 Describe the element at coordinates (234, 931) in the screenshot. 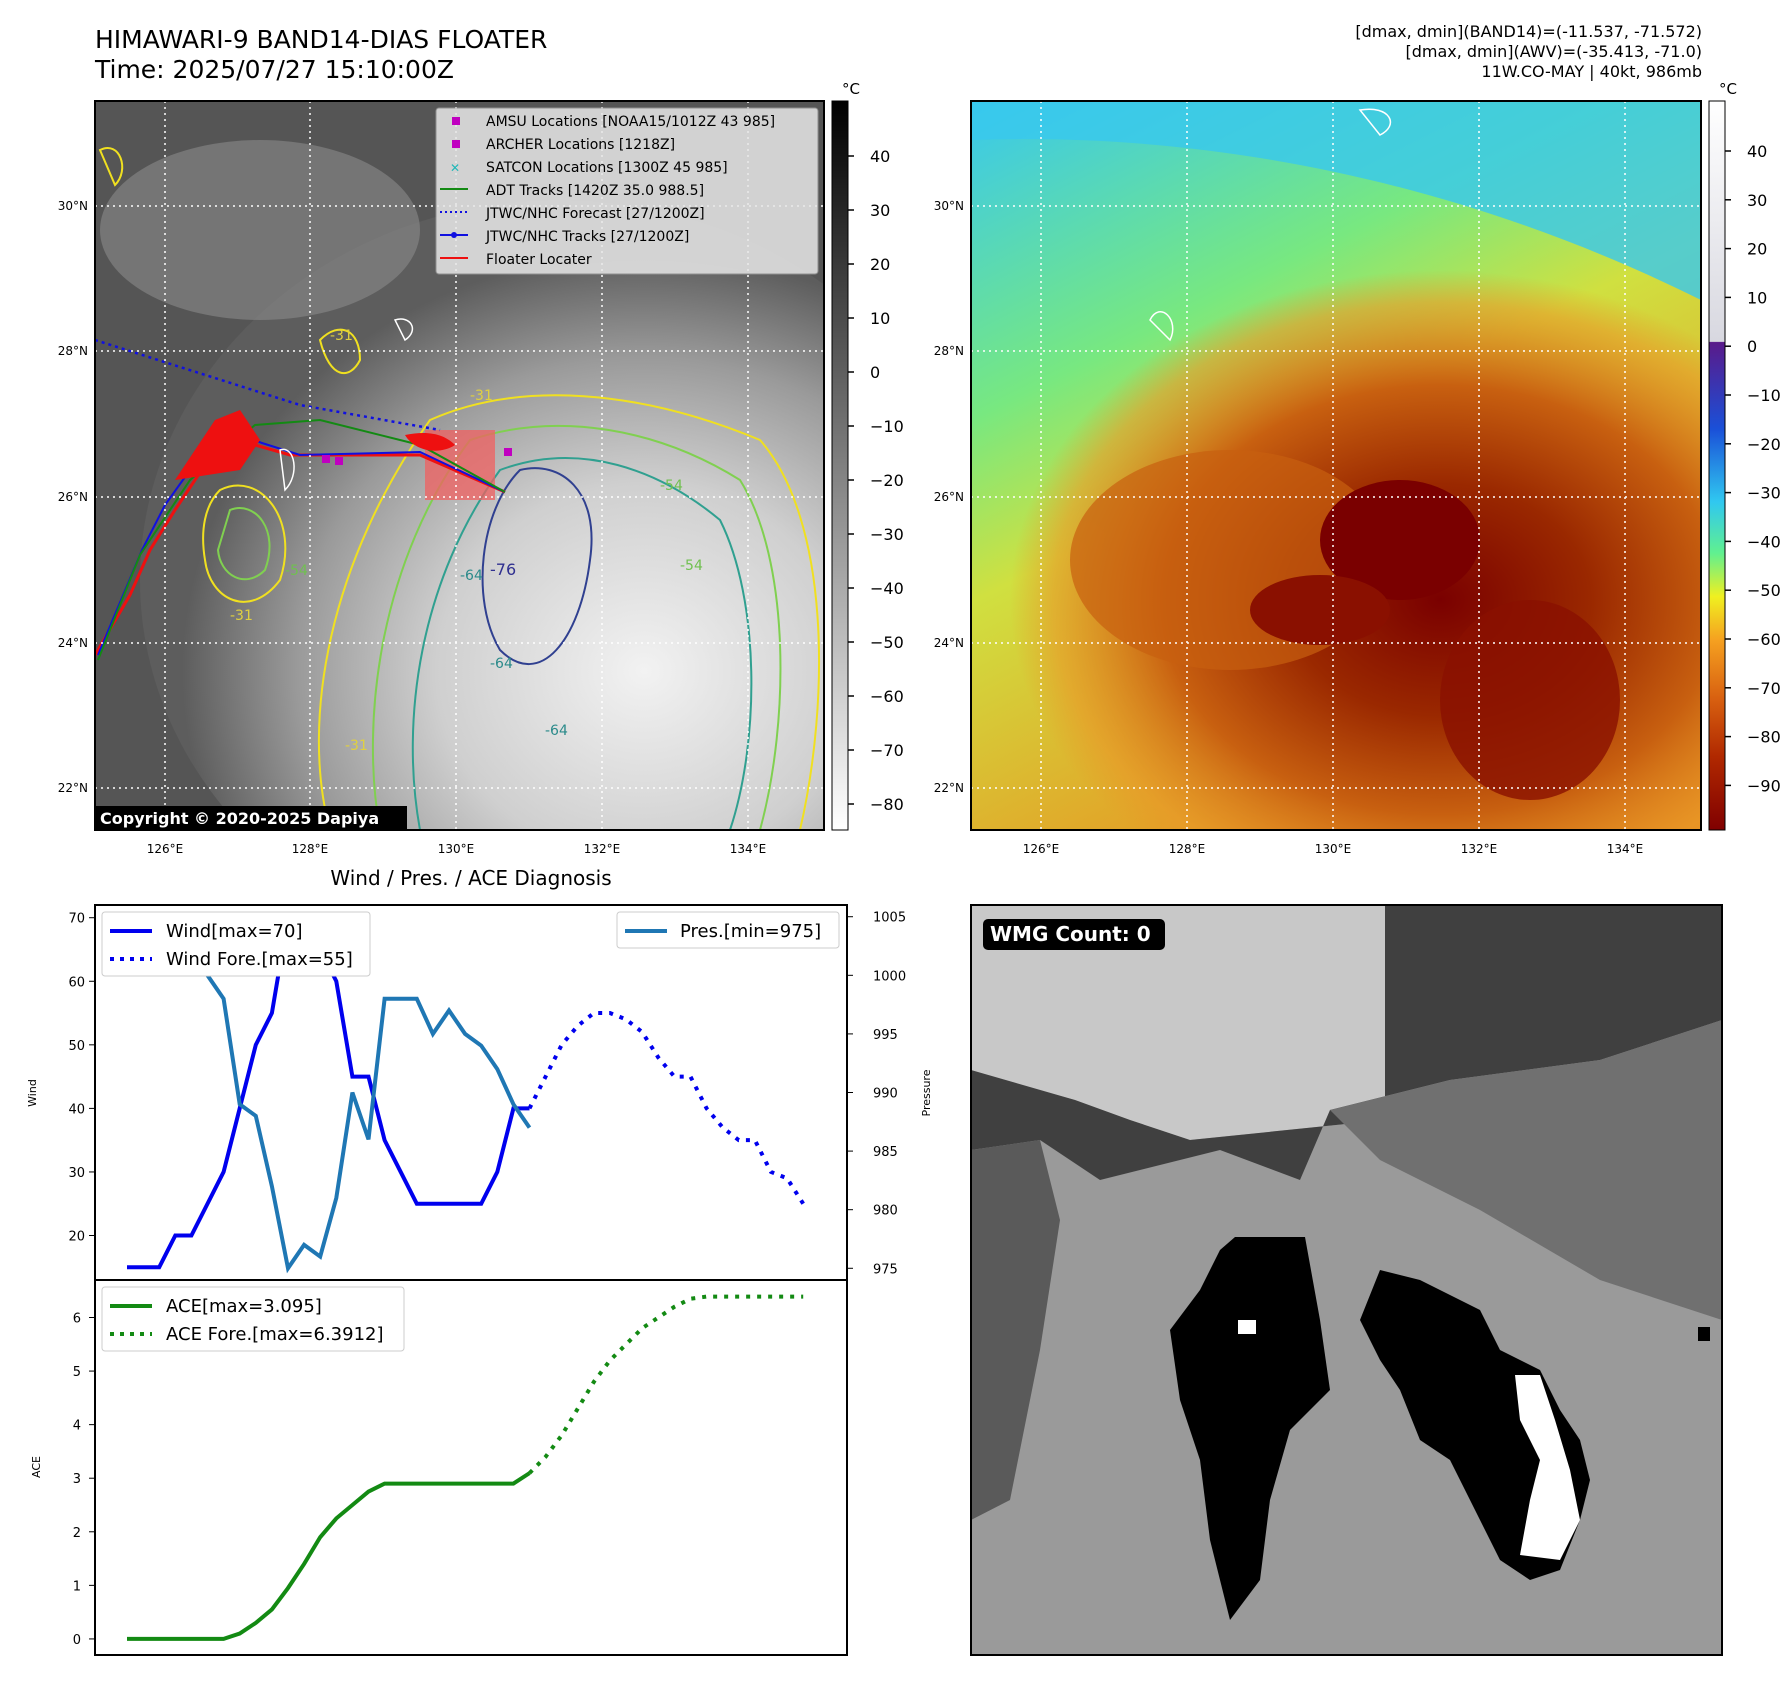

I see `wind-legend-label: Wind[max=70]` at that location.